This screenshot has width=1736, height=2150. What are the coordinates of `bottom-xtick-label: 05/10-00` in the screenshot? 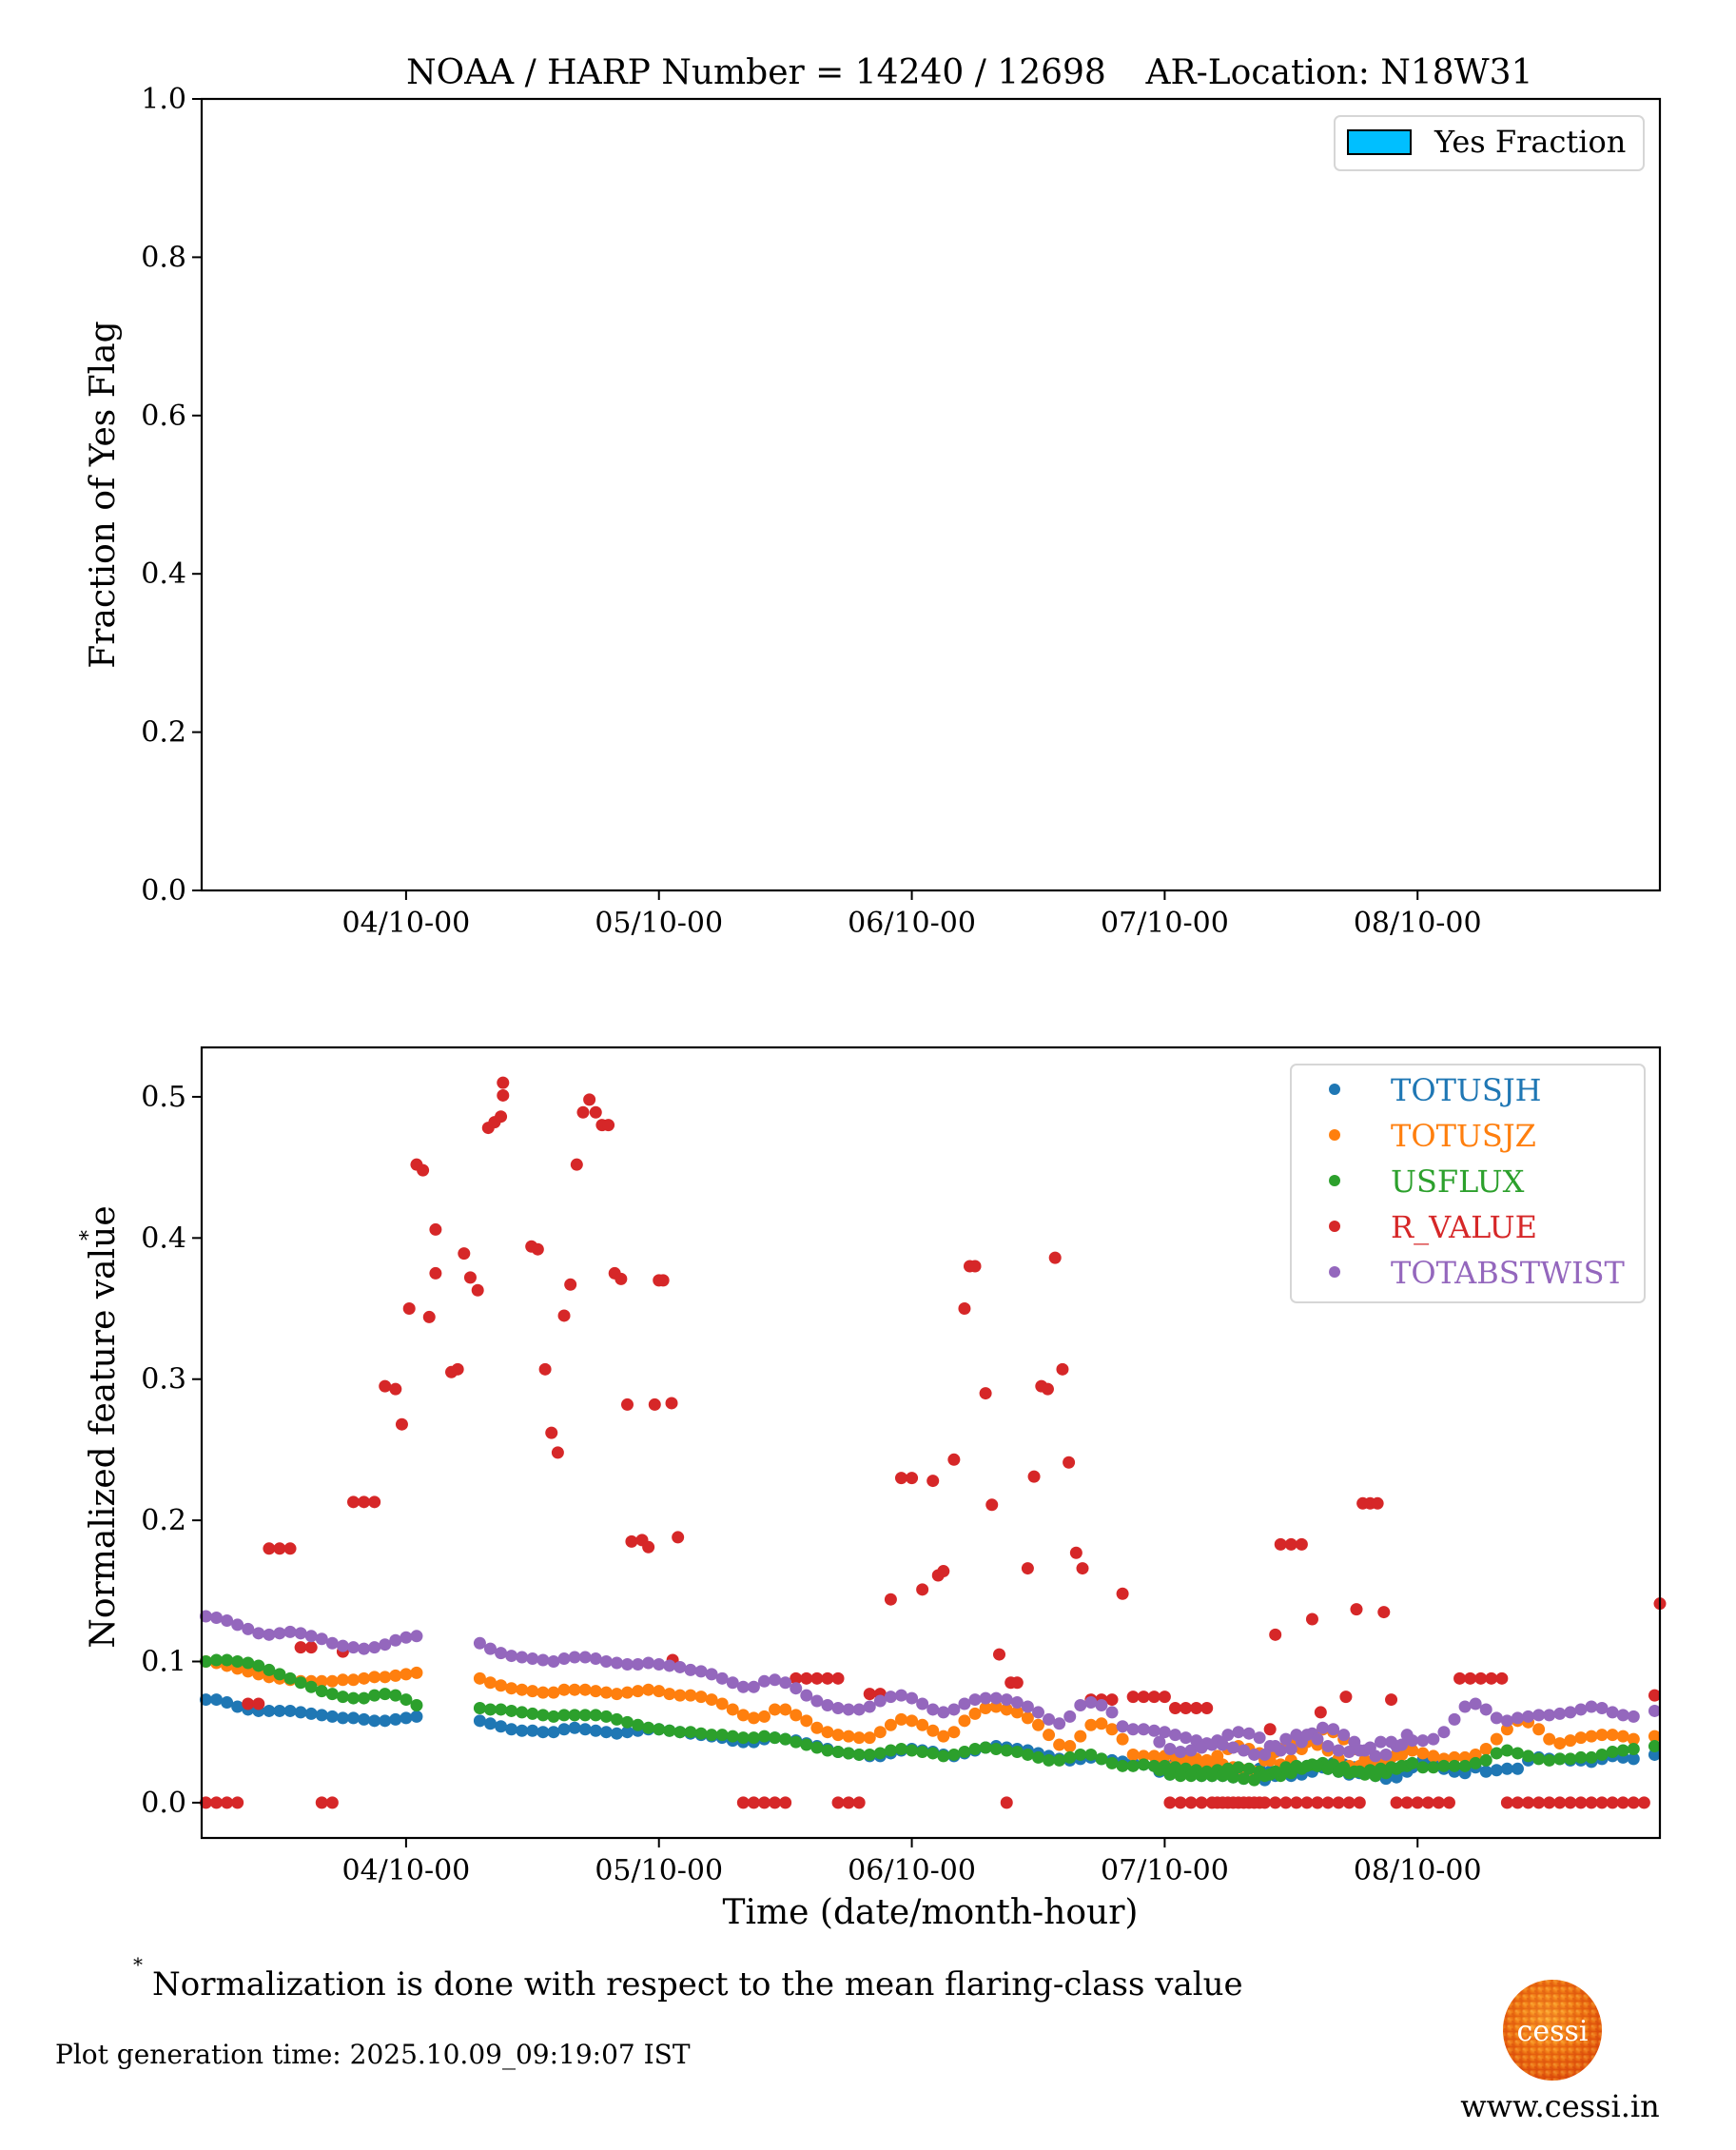 It's located at (659, 1870).